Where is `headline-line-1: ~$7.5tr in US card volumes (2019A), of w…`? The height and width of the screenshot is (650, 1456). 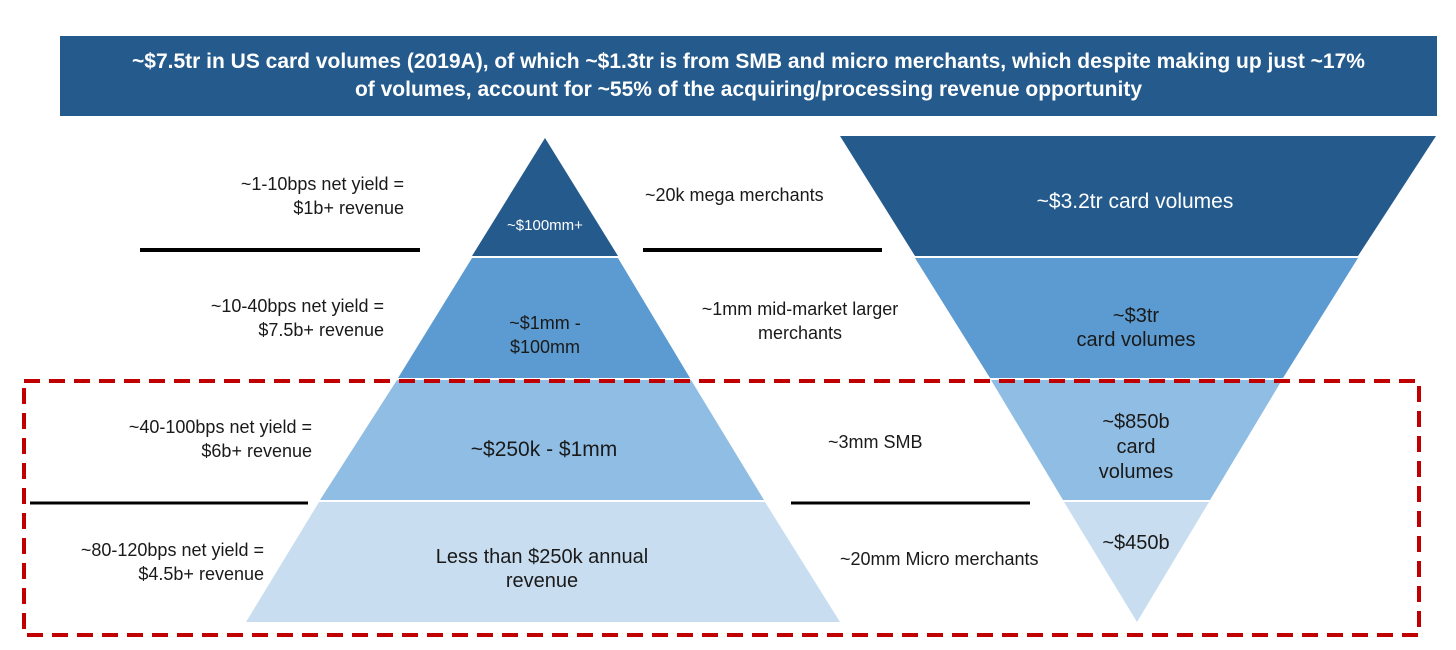 headline-line-1: ~$7.5tr in US card volumes (2019A), of w… is located at coordinates (748, 61).